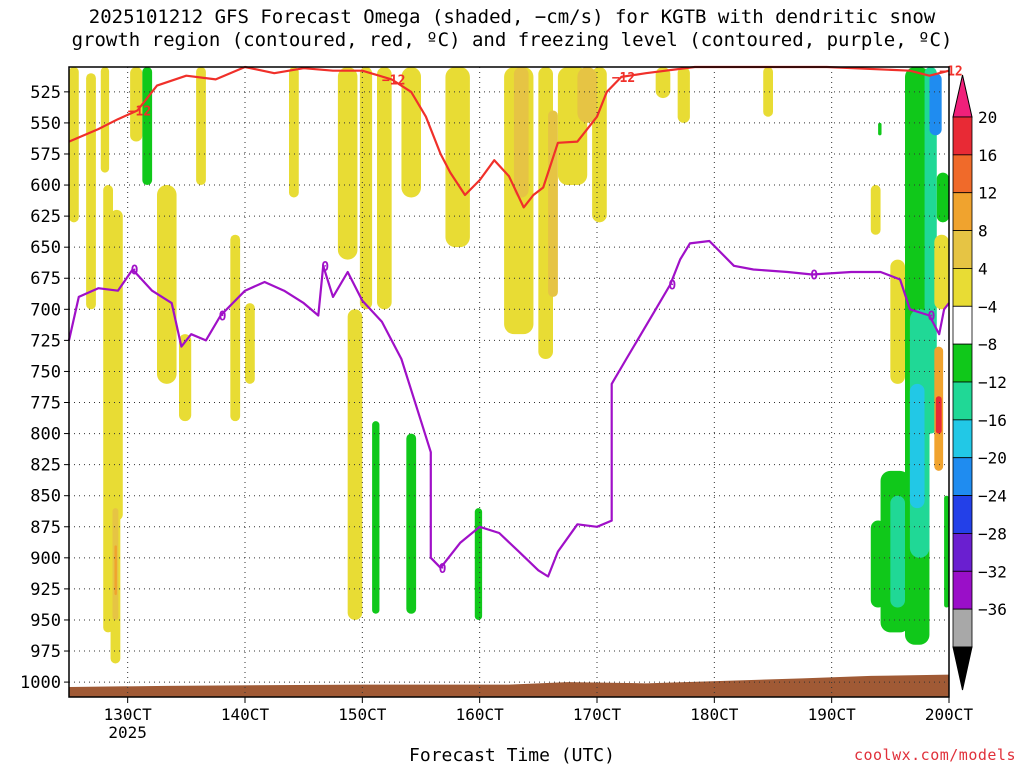  What do you see at coordinates (45, 248) in the screenshot?
I see `y-tick-label-5: 650` at bounding box center [45, 248].